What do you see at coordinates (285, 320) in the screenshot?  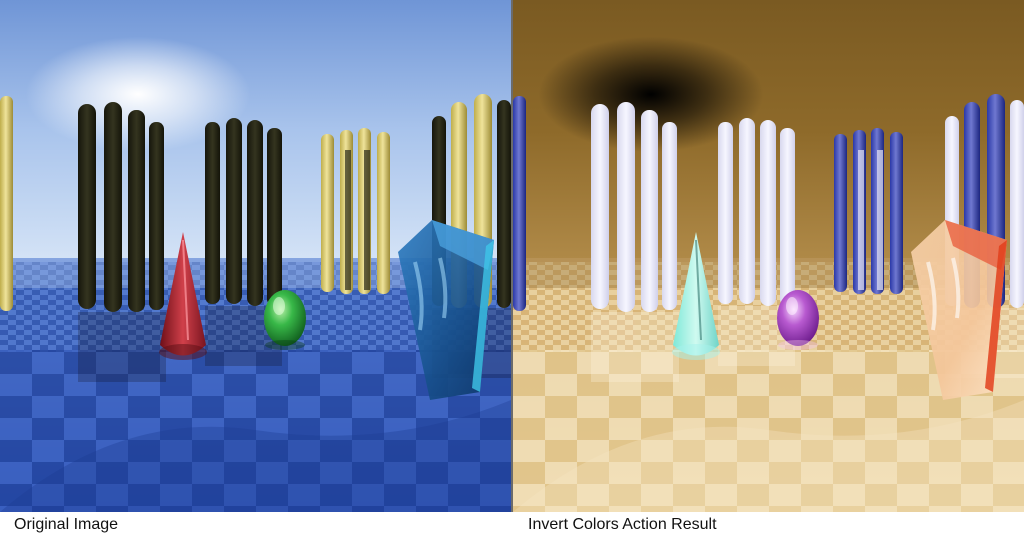 I see `green-egg` at bounding box center [285, 320].